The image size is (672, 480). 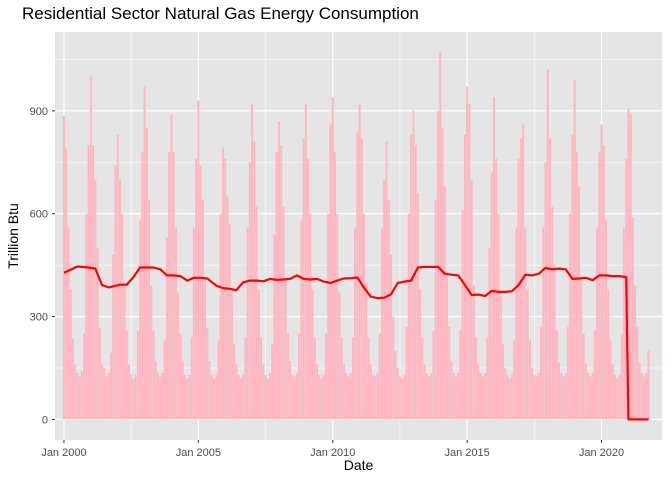 What do you see at coordinates (332, 453) in the screenshot?
I see `x-tick-label: Jan 2010` at bounding box center [332, 453].